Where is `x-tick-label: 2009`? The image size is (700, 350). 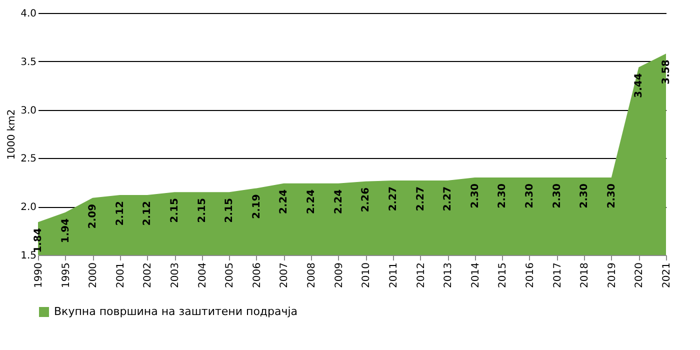
x-tick-label: 2009 is located at coordinates (339, 275).